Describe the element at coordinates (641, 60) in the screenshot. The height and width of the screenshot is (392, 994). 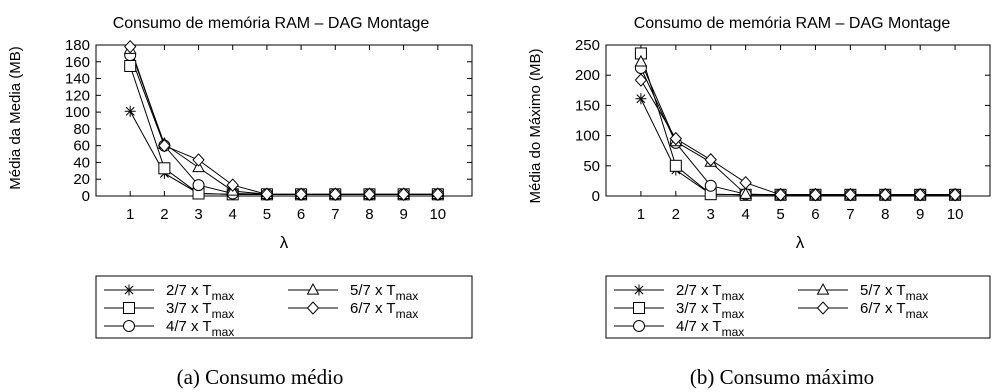
I see `chart-b-series-4-point` at that location.